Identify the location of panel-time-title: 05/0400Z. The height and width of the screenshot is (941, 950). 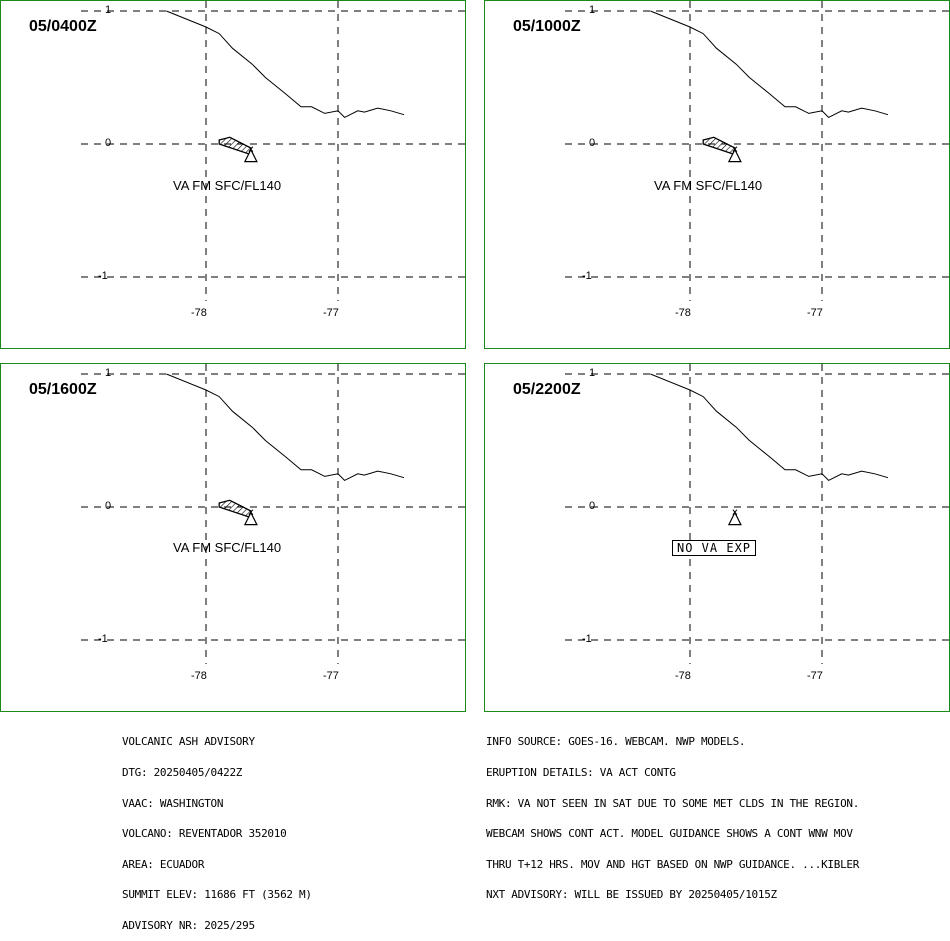
(63, 26).